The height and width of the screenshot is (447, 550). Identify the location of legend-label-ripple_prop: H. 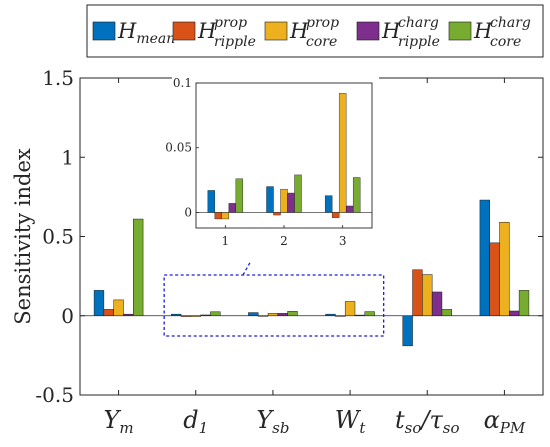
(207, 31).